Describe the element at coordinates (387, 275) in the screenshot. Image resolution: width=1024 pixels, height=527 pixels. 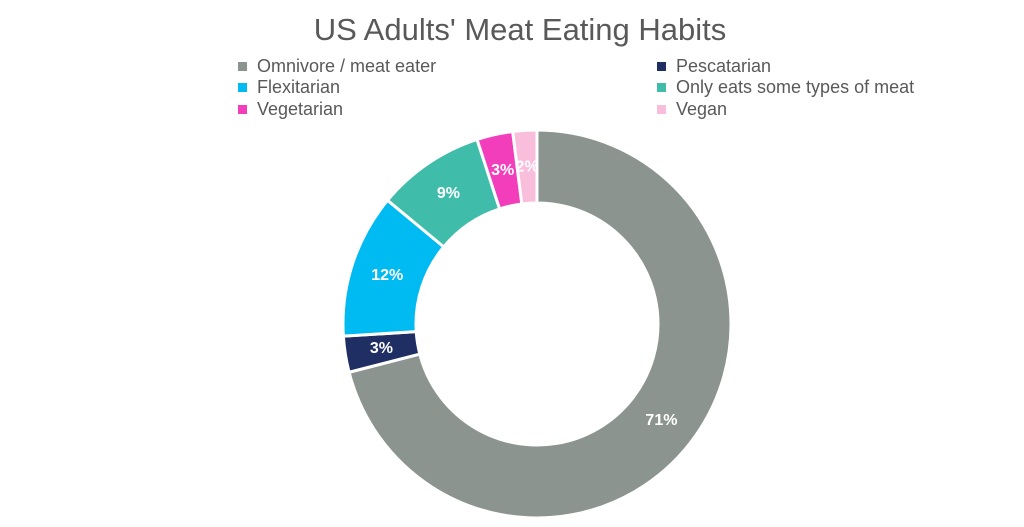
I see `slice-data-label-2: 12%` at that location.